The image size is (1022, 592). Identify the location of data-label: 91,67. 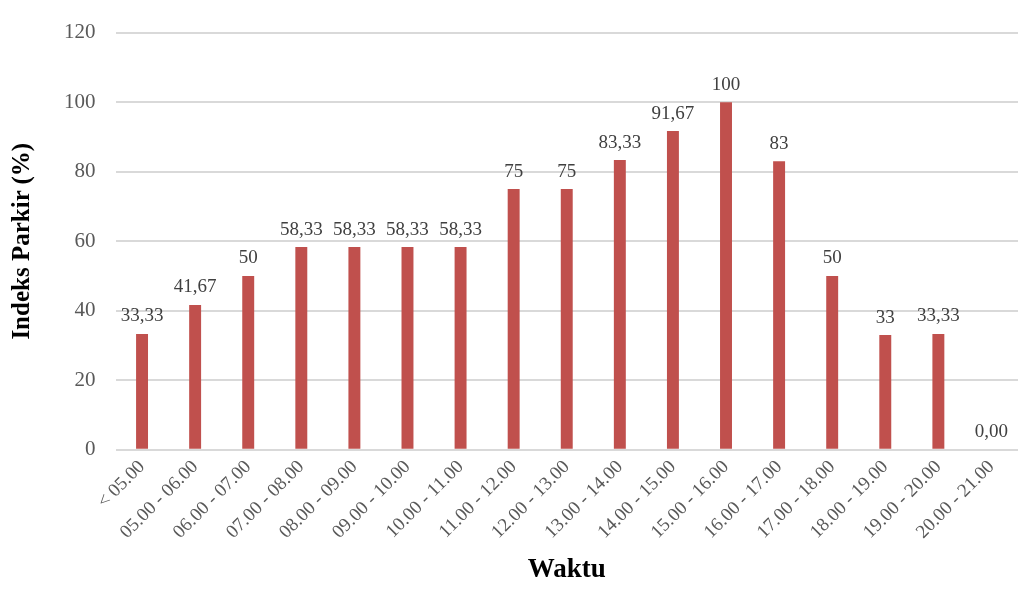
(673, 112).